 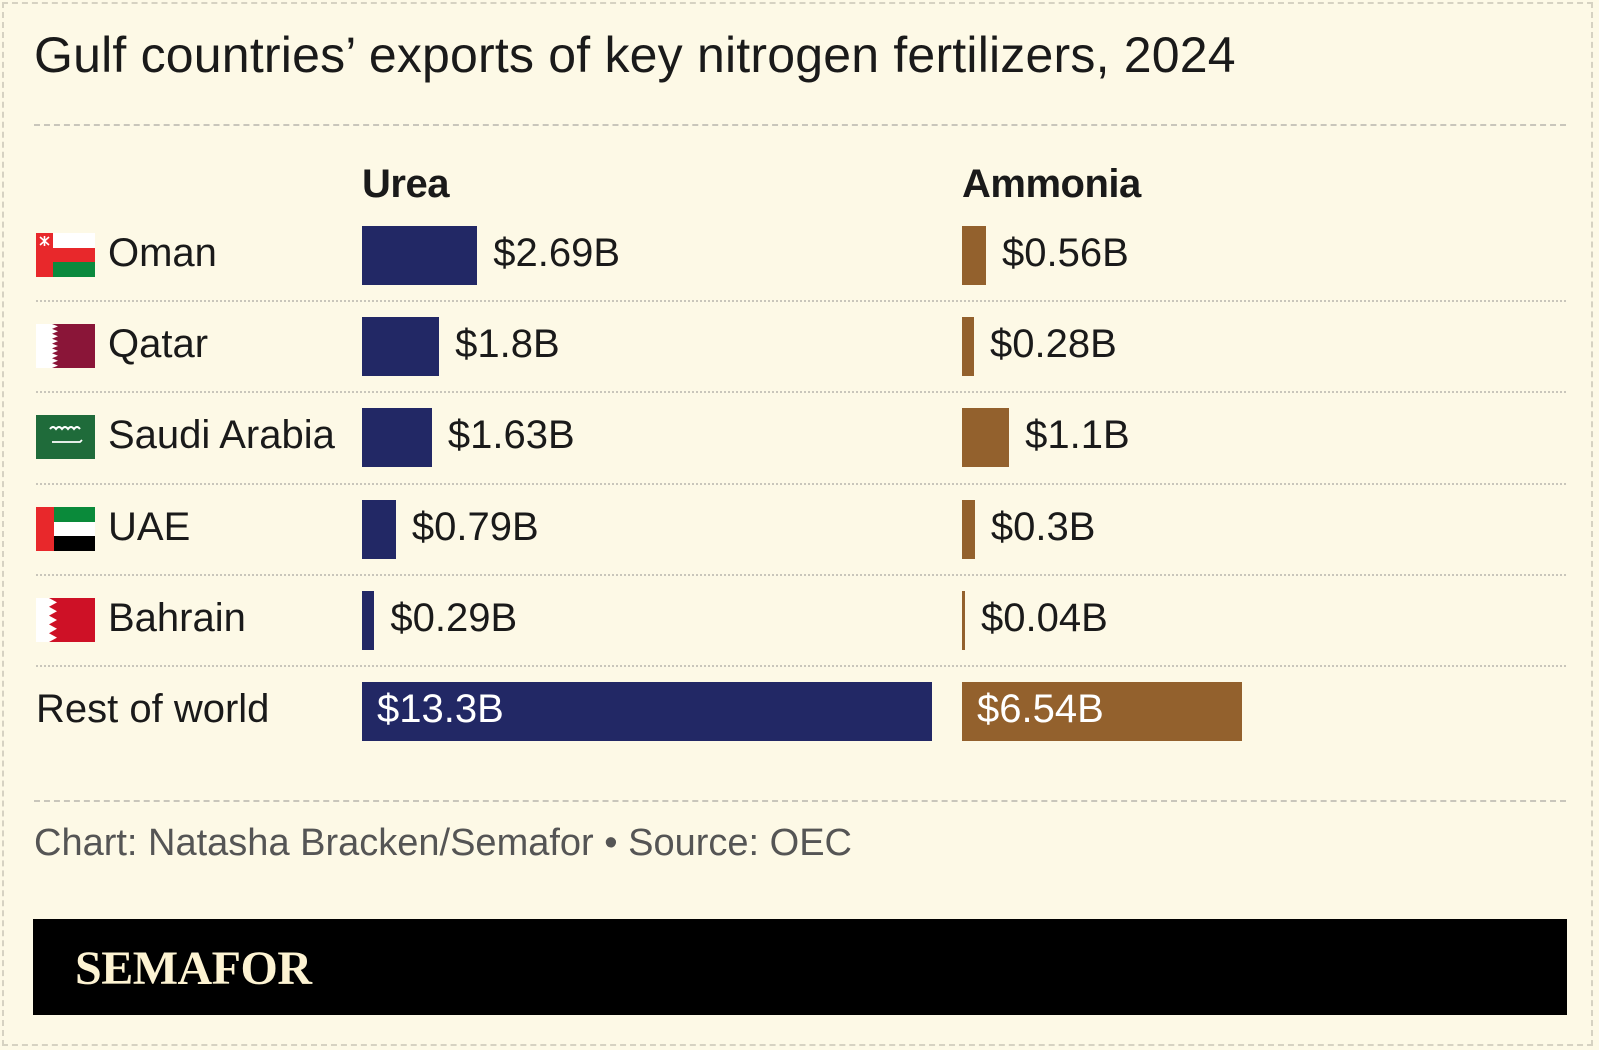 I want to click on bar-ammonia-uae, so click(x=968, y=529).